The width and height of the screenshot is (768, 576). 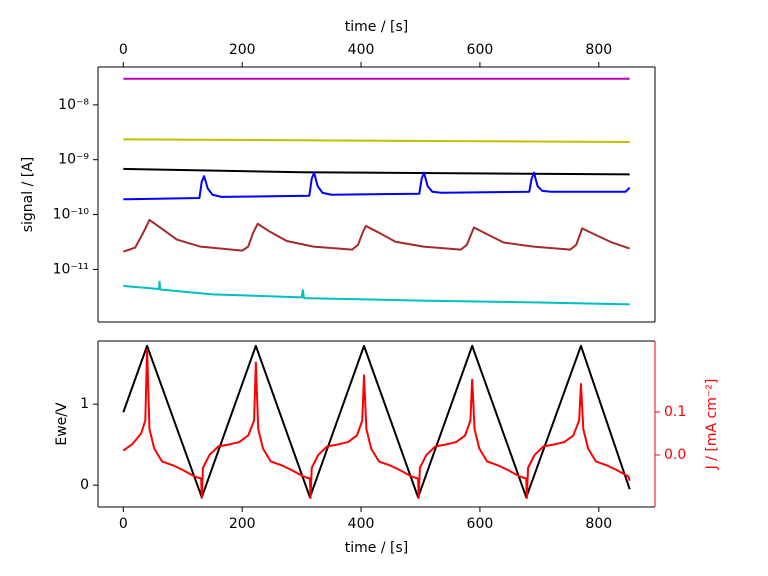 What do you see at coordinates (84, 485) in the screenshot?
I see `y-tick-label: 0` at bounding box center [84, 485].